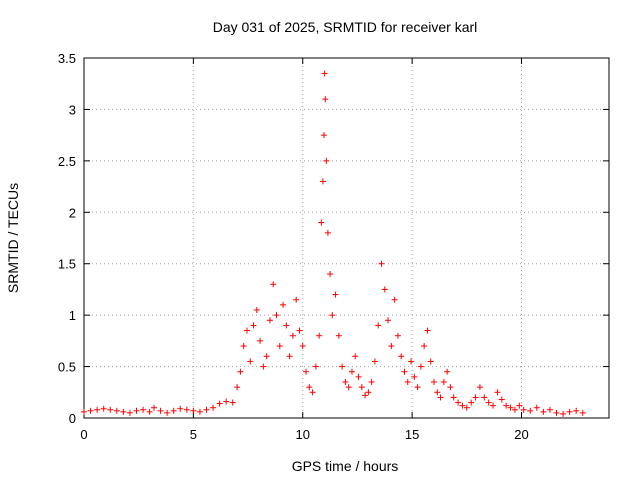 The height and width of the screenshot is (480, 640). What do you see at coordinates (72, 315) in the screenshot?
I see `y-tick-label: 1` at bounding box center [72, 315].